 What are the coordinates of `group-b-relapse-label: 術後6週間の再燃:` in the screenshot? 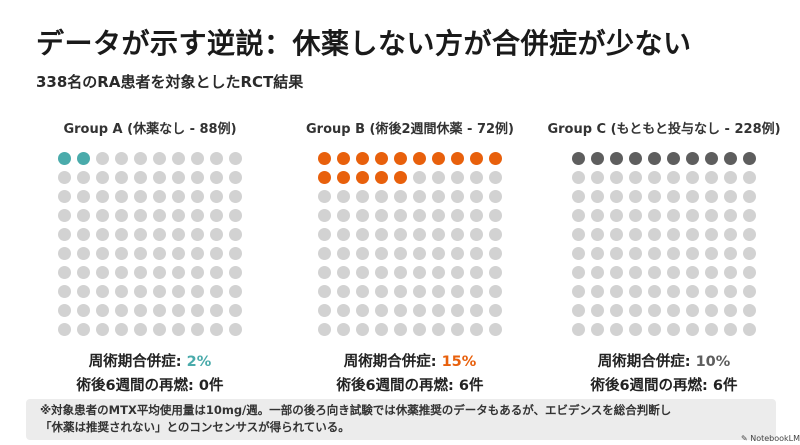 It's located at (395, 386).